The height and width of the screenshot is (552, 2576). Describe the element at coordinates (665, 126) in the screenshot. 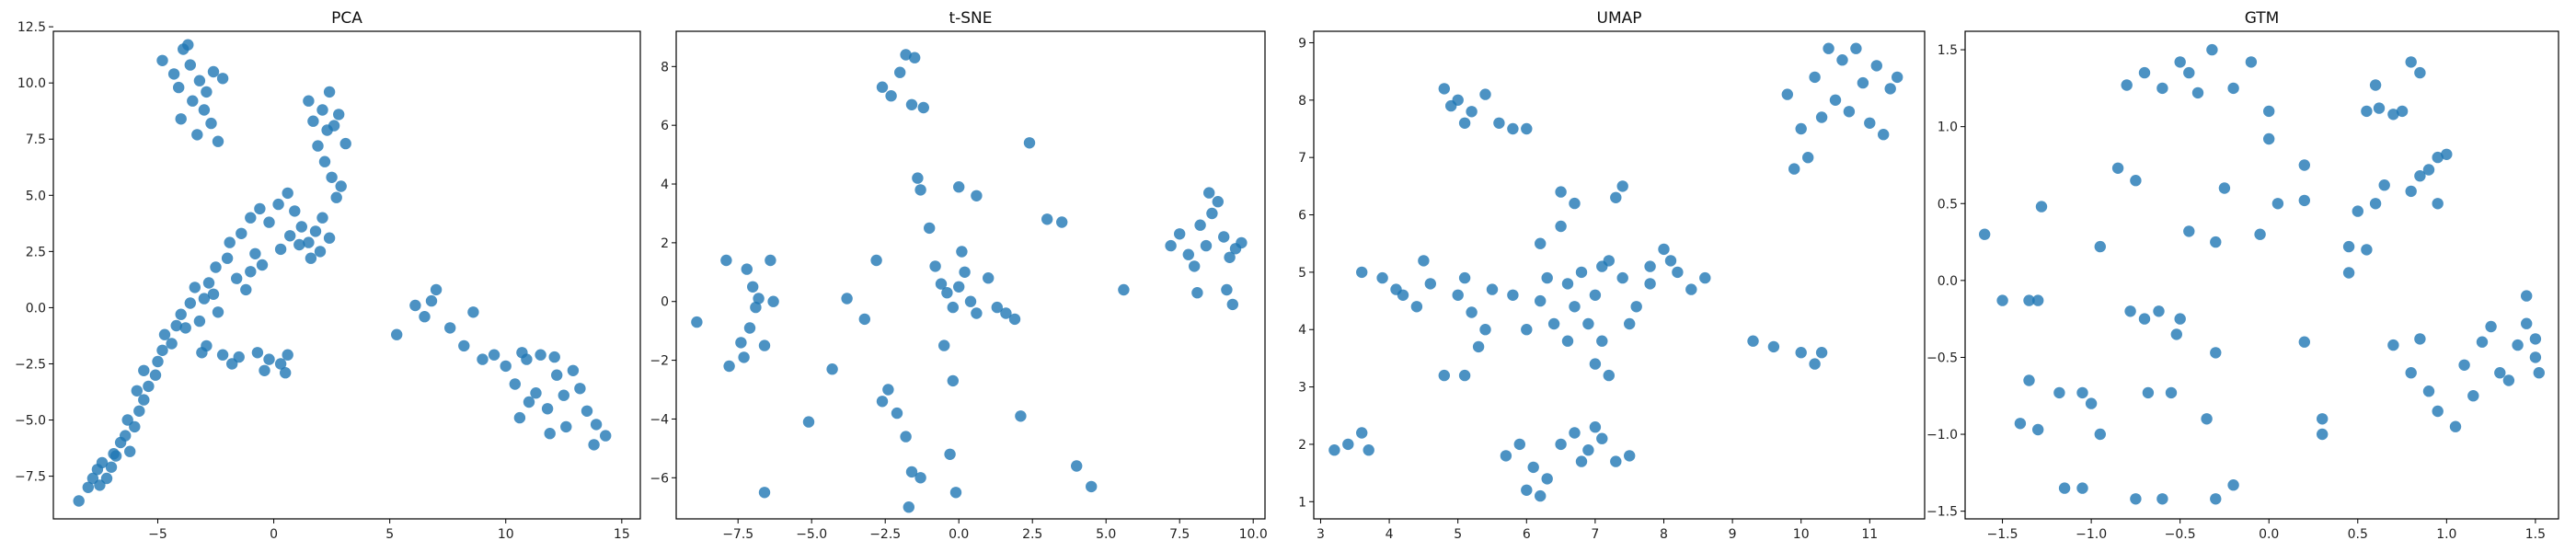

I see `y-tick-label: 6` at that location.